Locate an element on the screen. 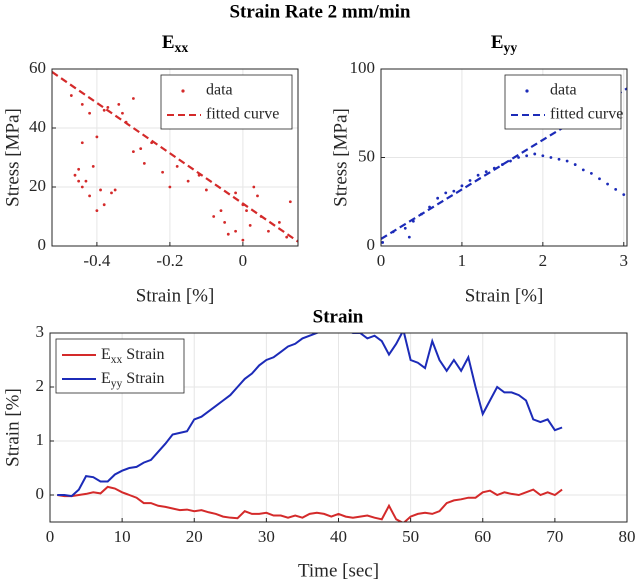 The image size is (640, 583). legend-label: Exx Strain is located at coordinates (133, 356).